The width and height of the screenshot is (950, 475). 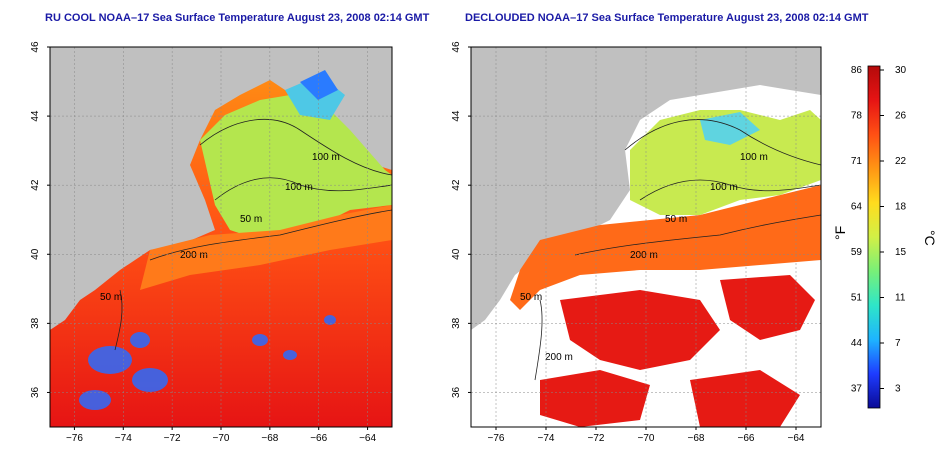 I want to click on colorbar-c-label: 26, so click(x=901, y=116).